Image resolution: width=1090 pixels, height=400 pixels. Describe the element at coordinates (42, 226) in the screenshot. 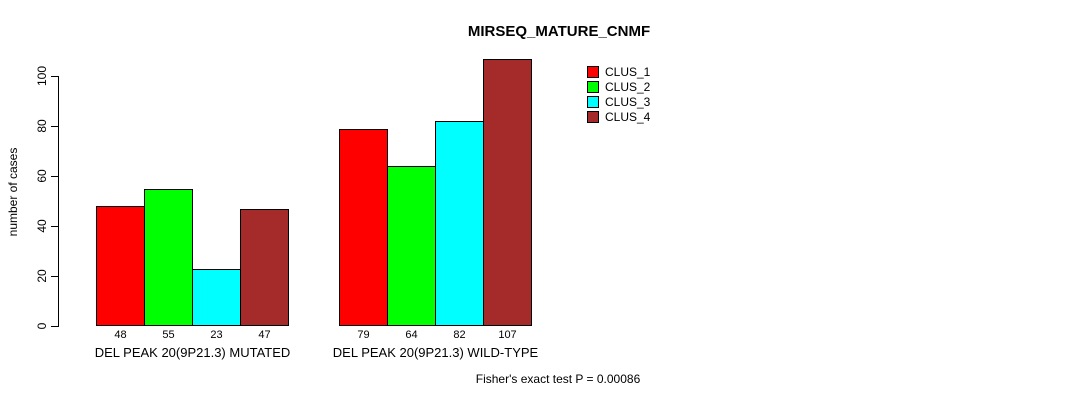

I see `y-axis-tick-label: 40` at that location.